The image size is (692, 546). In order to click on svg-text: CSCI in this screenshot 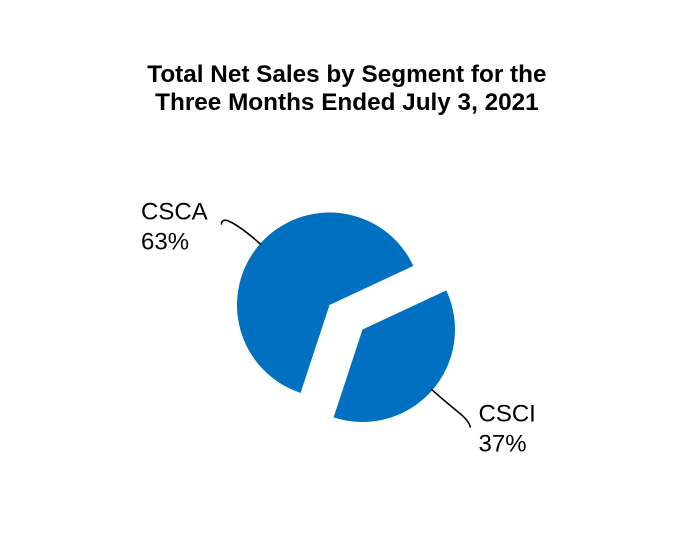, I will do `click(507, 414)`.